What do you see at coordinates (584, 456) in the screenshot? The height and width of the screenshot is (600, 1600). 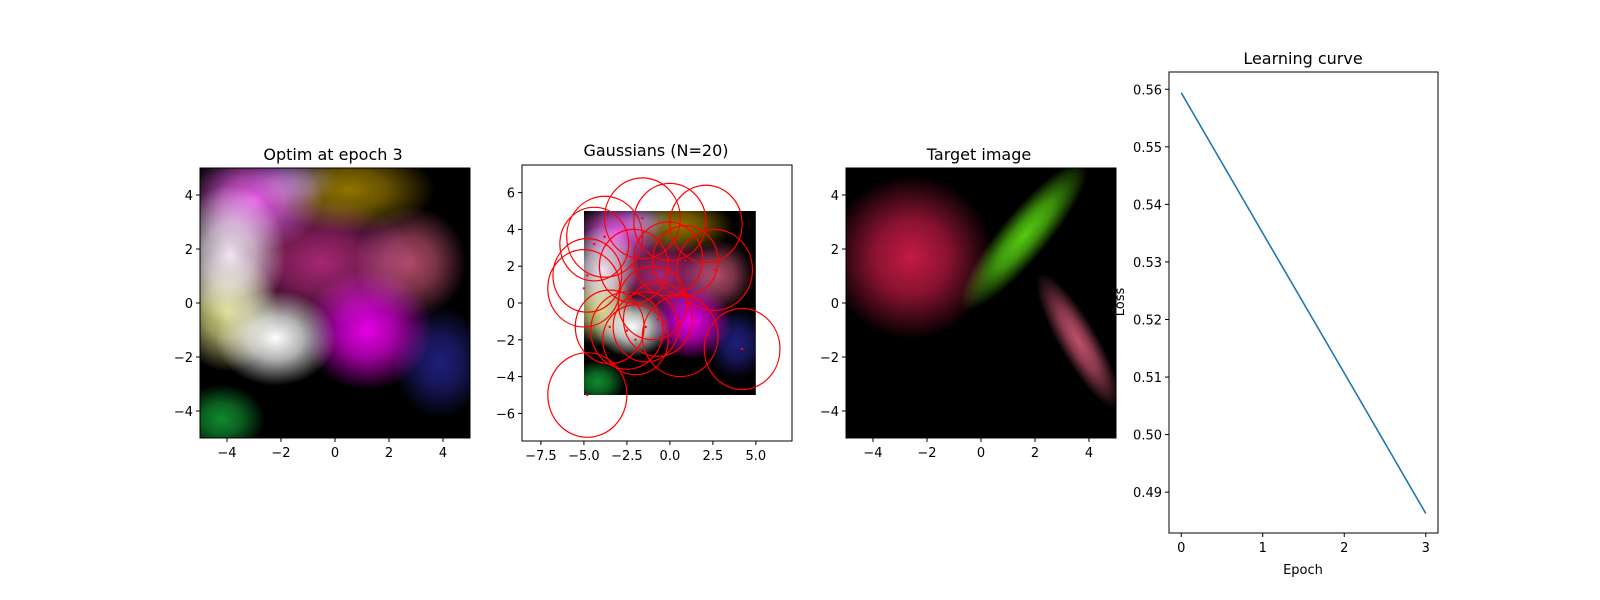 I see `x-tick-label: −5.0` at bounding box center [584, 456].